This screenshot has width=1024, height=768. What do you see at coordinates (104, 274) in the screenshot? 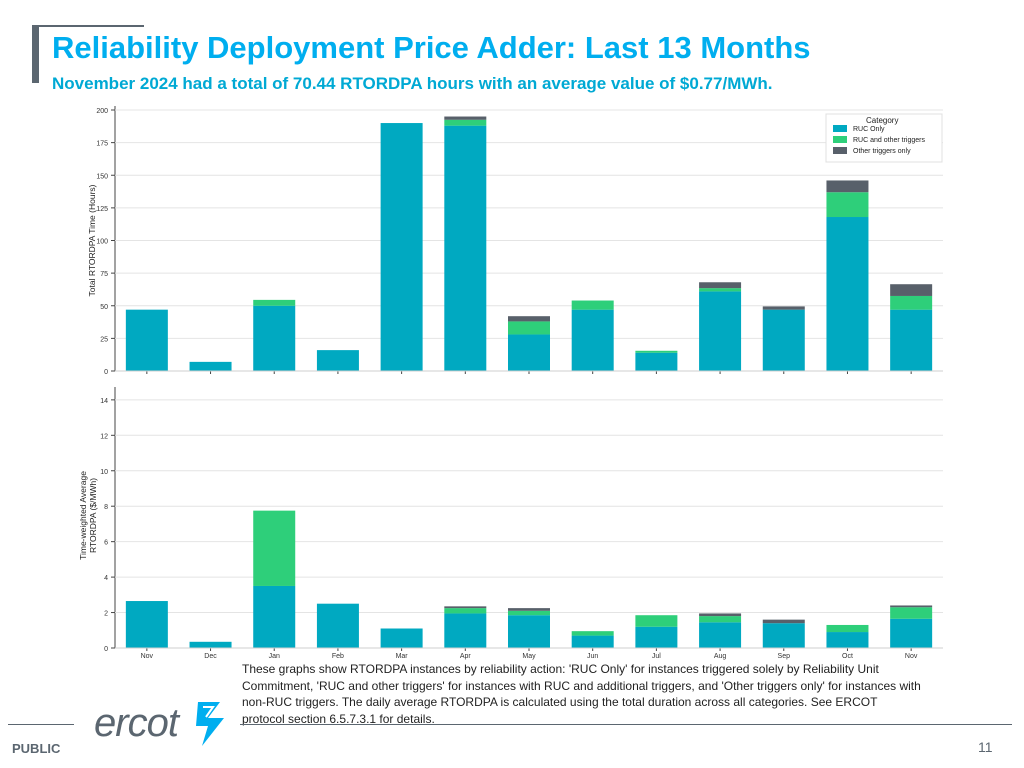
I see `y-tick-label: 75` at bounding box center [104, 274].